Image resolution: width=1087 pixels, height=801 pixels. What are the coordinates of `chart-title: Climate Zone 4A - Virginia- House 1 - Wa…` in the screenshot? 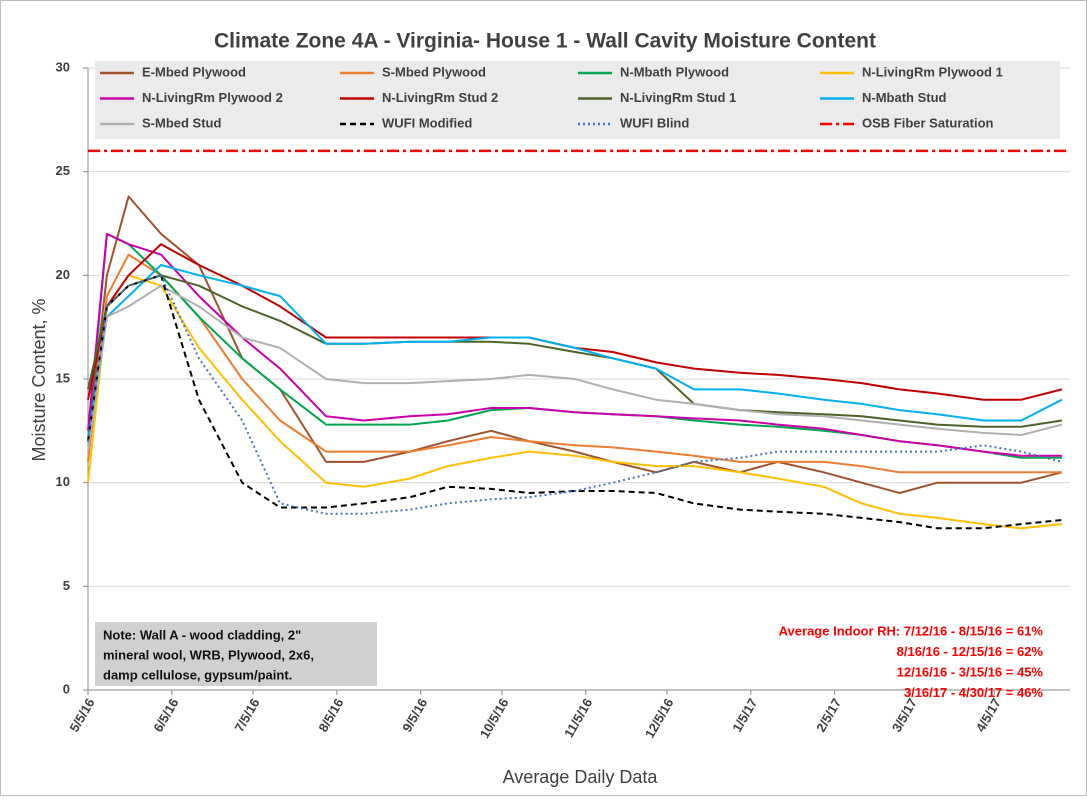 It's located at (545, 41).